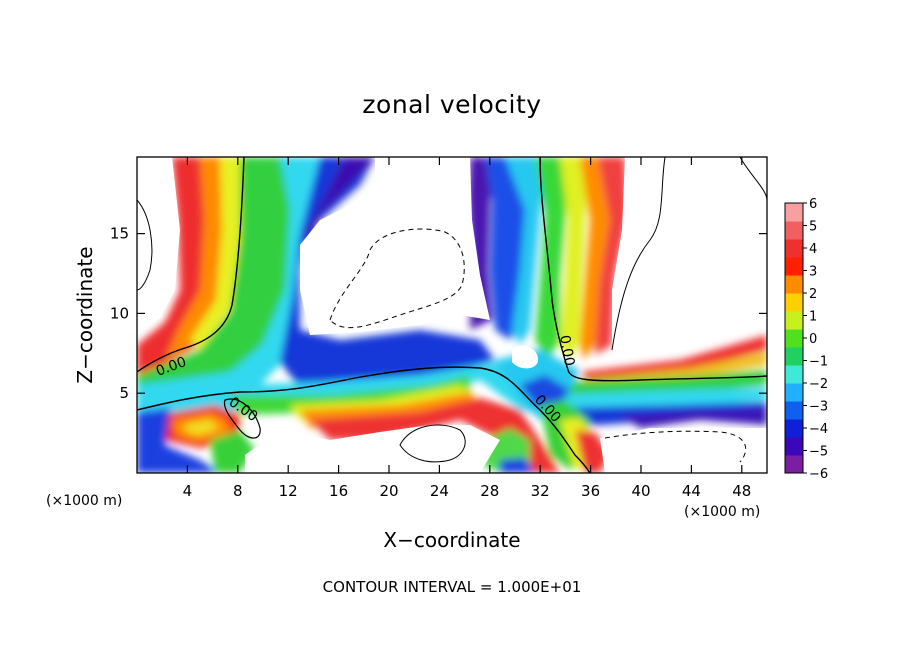 The image size is (904, 659). I want to click on field-central-green, so click(552, 258).